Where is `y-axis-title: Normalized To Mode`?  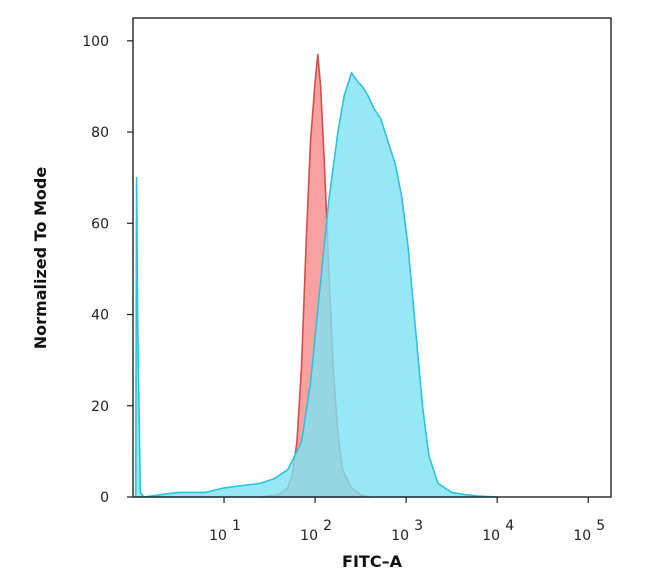 y-axis-title: Normalized To Mode is located at coordinates (40, 258).